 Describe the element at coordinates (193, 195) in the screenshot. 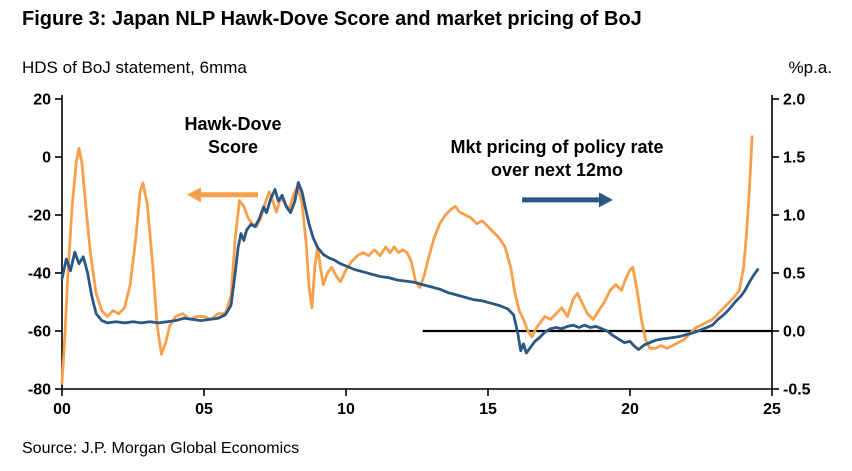

I see `hds-arrow-head` at that location.